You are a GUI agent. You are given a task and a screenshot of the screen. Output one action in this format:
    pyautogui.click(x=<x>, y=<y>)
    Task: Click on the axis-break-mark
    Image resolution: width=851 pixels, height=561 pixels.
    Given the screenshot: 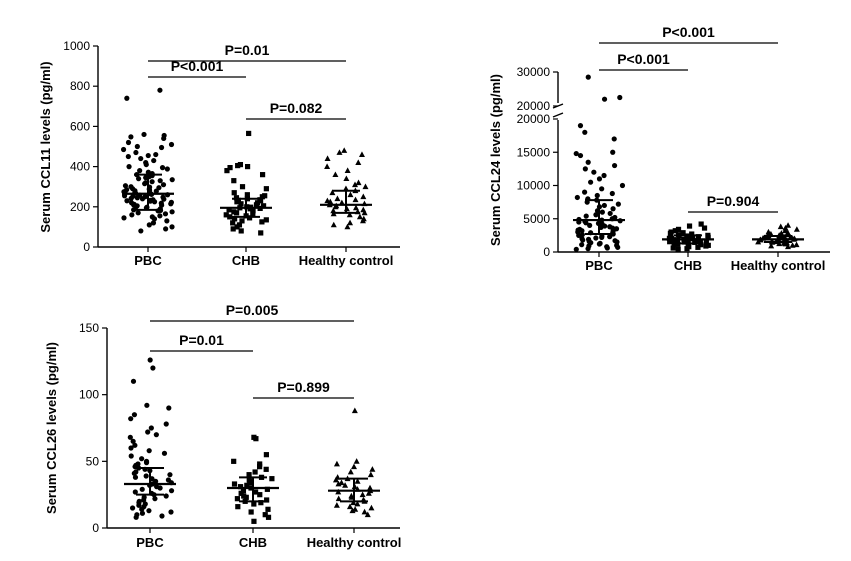 What is the action you would take?
    pyautogui.click(x=558, y=115)
    